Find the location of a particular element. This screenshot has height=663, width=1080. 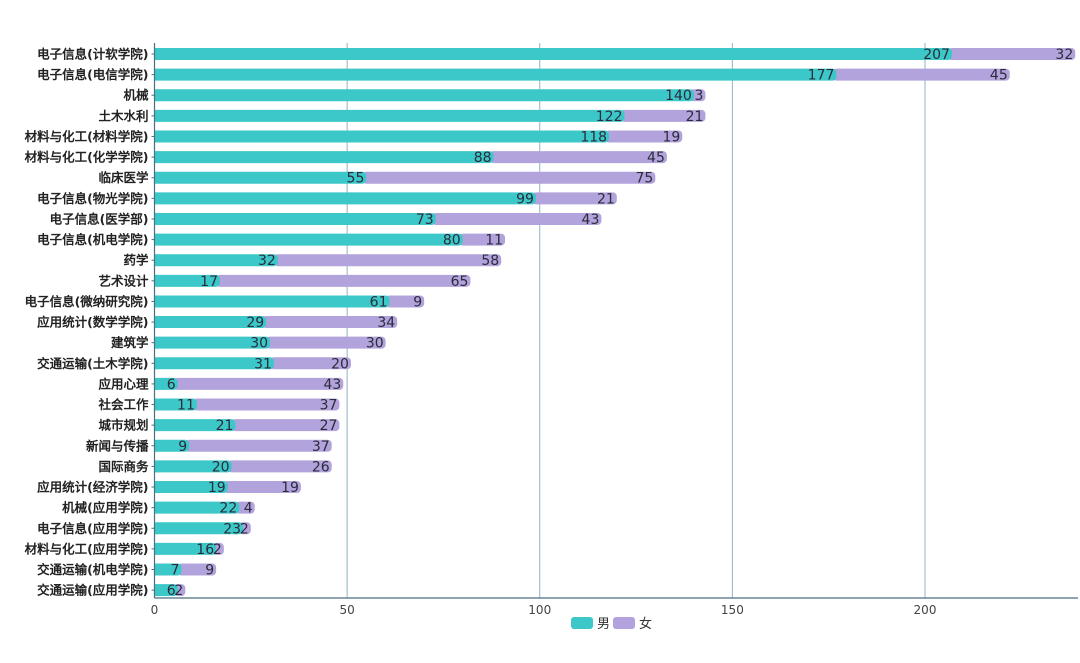

category-label: 药学 is located at coordinates (136, 260).